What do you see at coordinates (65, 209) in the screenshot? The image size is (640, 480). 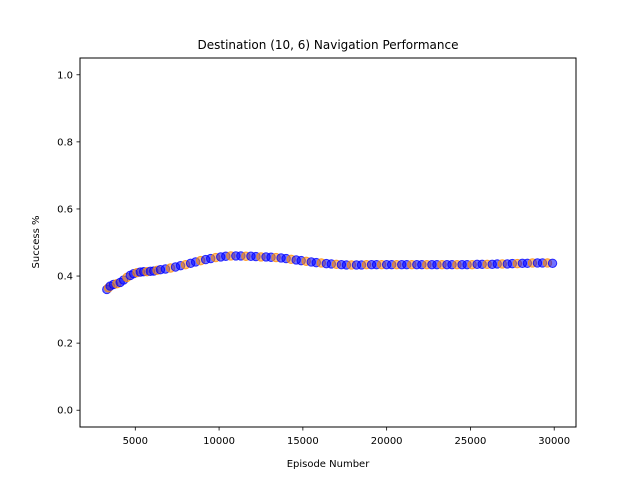 I see `y-tick-label: 0.6` at bounding box center [65, 209].